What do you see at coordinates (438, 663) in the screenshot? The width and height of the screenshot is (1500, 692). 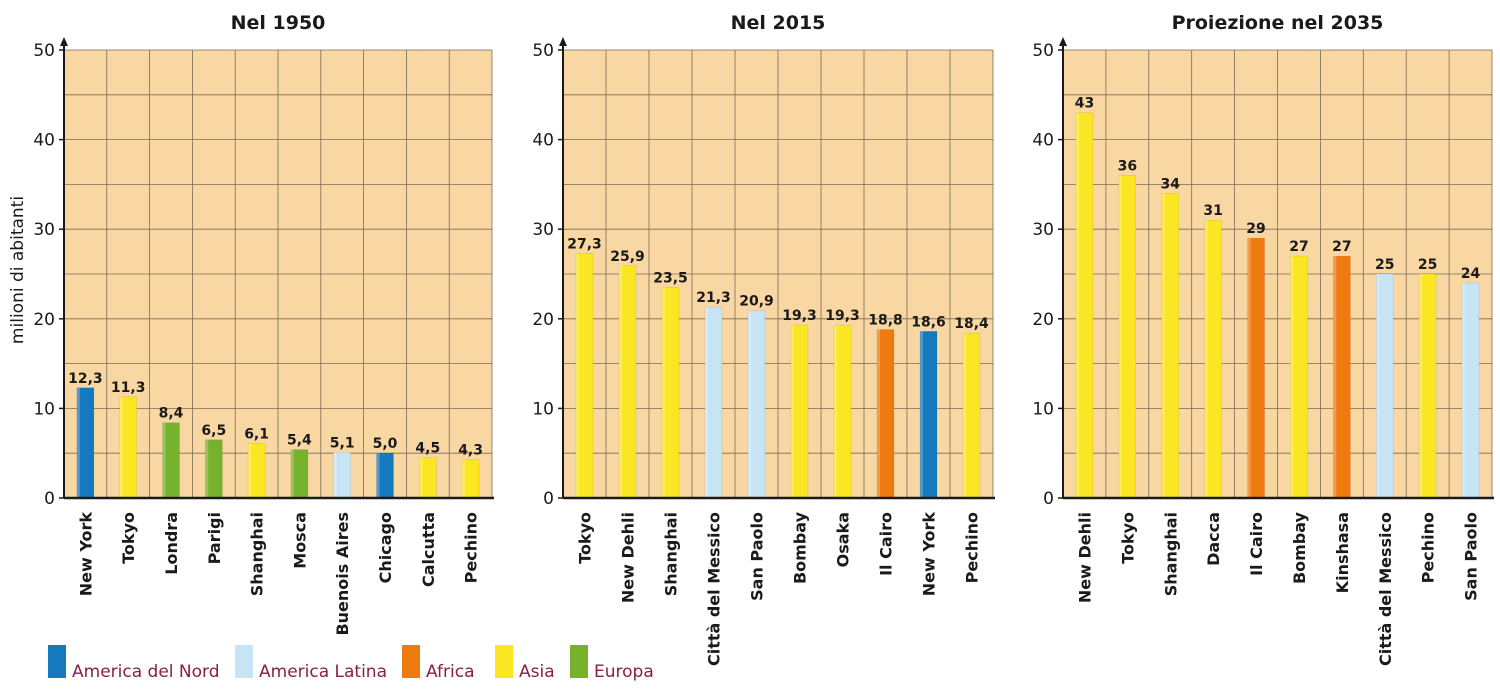 I see `legend-item-africa: Africa` at bounding box center [438, 663].